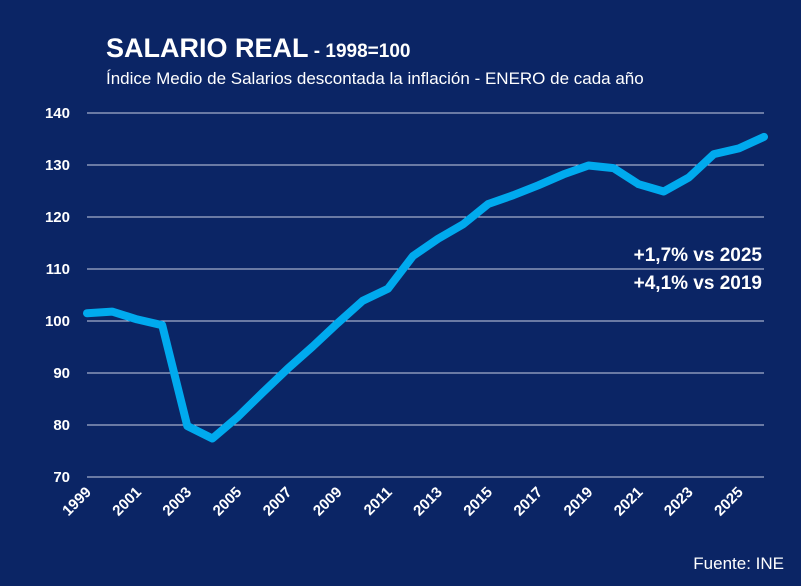 The width and height of the screenshot is (801, 586). What do you see at coordinates (57, 165) in the screenshot?
I see `y-tick-label: 130` at bounding box center [57, 165].